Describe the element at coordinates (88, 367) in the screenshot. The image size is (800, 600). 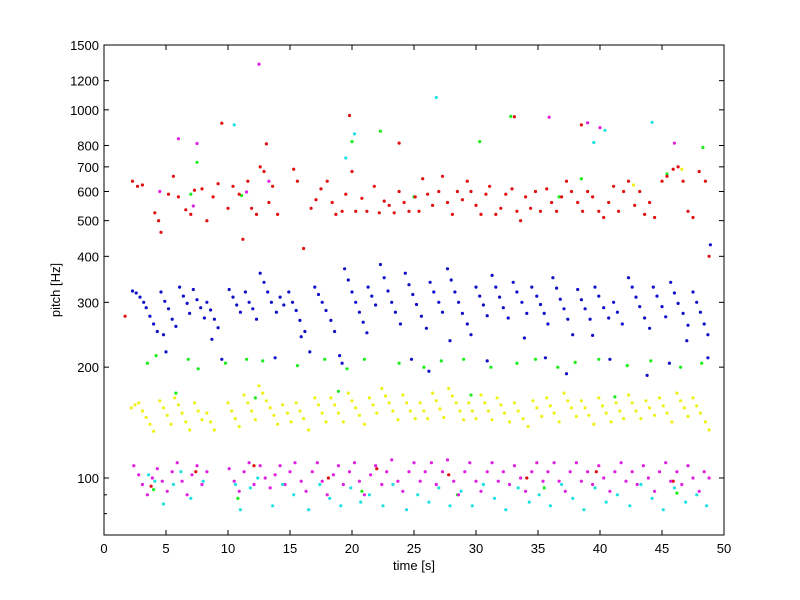
I see `y-tick-label: 200` at that location.